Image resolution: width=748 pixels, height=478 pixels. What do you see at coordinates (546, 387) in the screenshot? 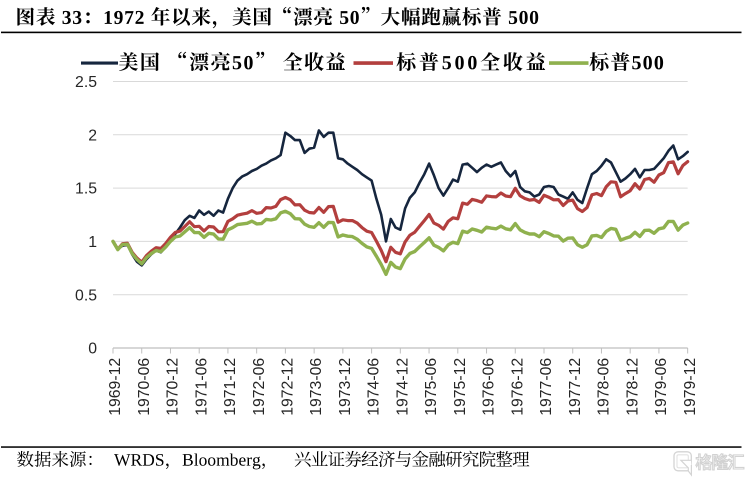
I see `svg-text: 1977-06` at bounding box center [546, 387].